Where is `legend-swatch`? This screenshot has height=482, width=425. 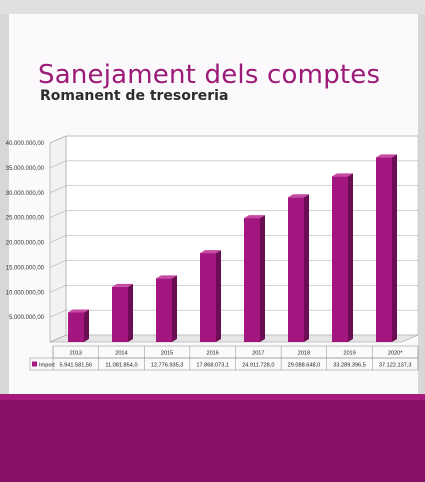 legend-swatch is located at coordinates (34, 364).